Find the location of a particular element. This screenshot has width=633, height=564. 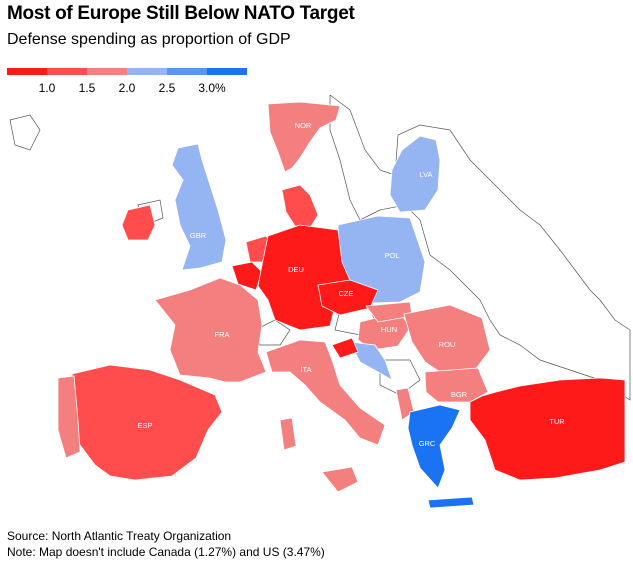

legend-tick: 2.5 is located at coordinates (167, 88).